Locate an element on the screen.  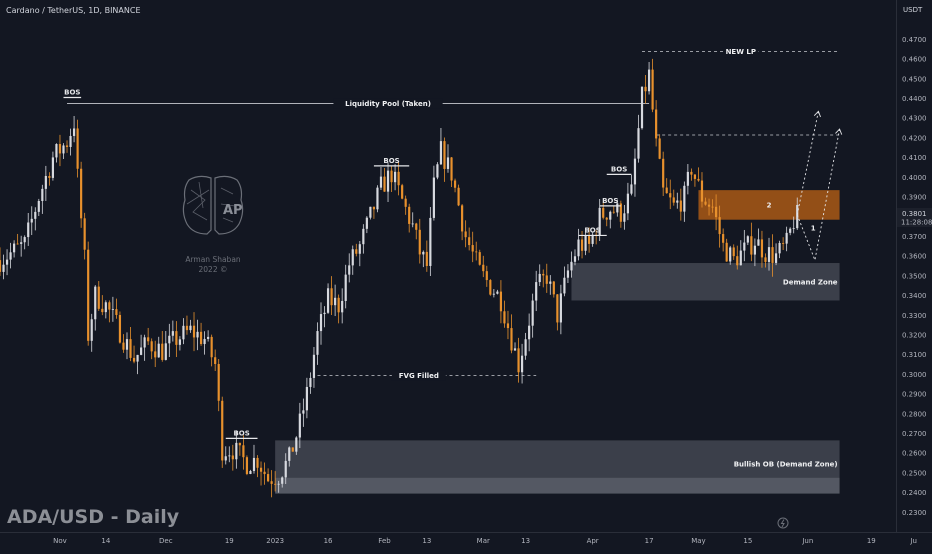
y-tick-label: 0.2800 is located at coordinates (914, 414).